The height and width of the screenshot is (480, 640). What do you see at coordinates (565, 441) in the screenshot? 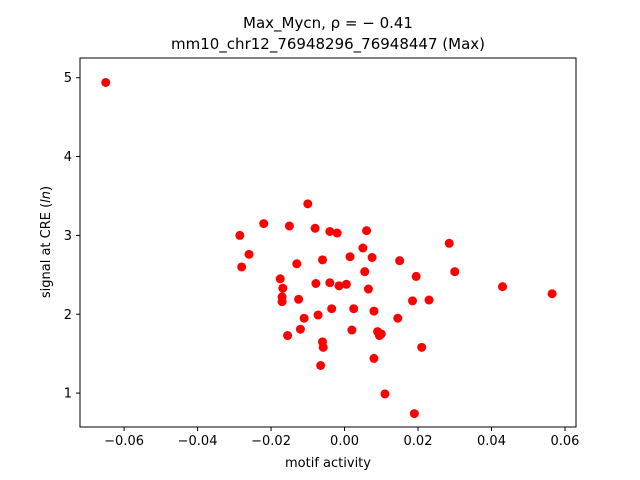
I see `x-tick-label: 0.06` at bounding box center [565, 441].